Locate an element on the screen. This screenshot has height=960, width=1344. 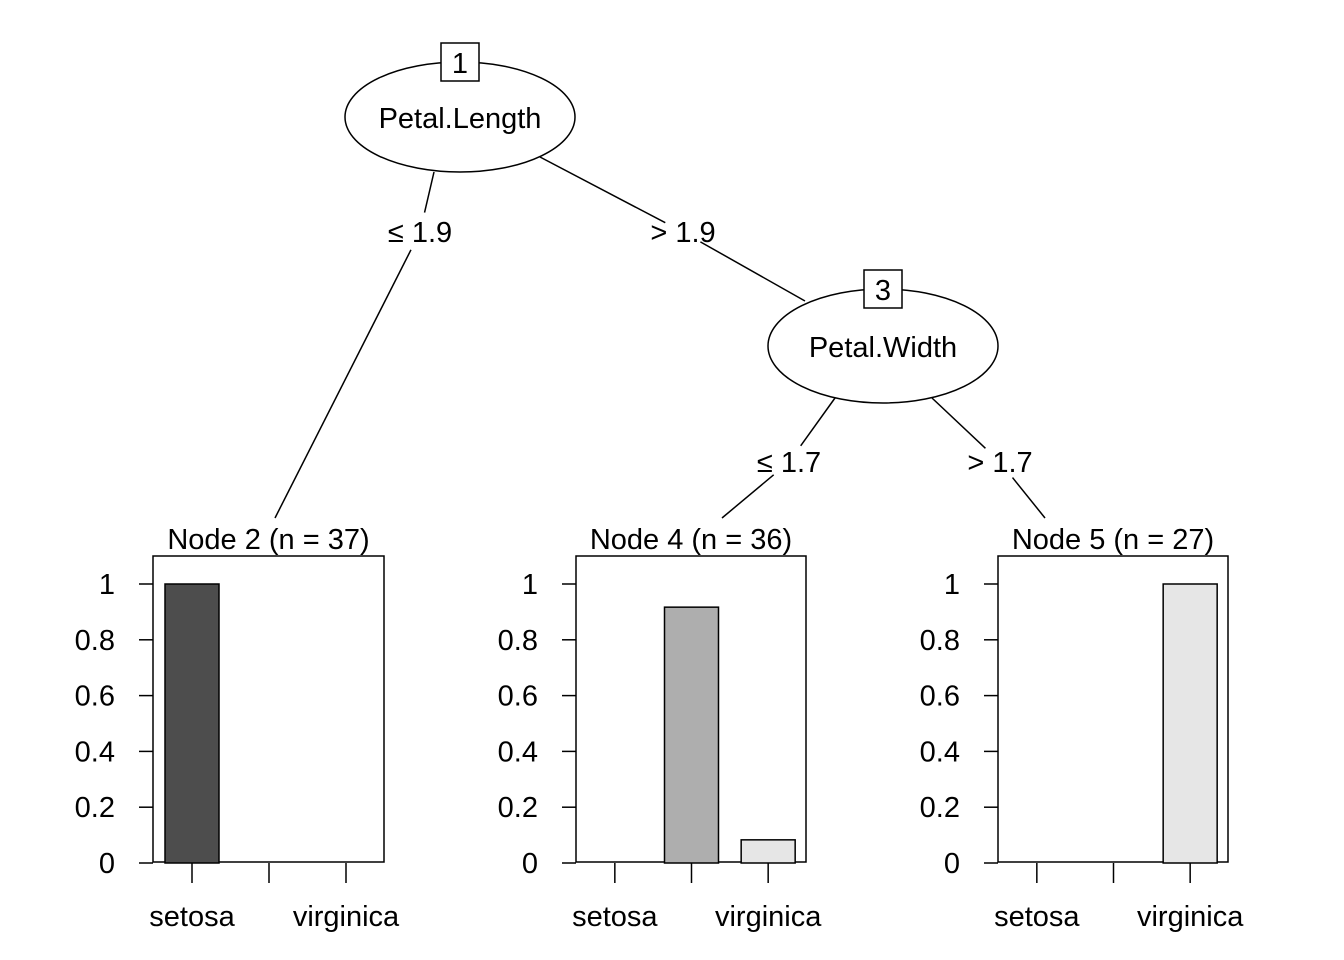
terminal-title-5: Node 5 (n = 27) is located at coordinates (1113, 540).